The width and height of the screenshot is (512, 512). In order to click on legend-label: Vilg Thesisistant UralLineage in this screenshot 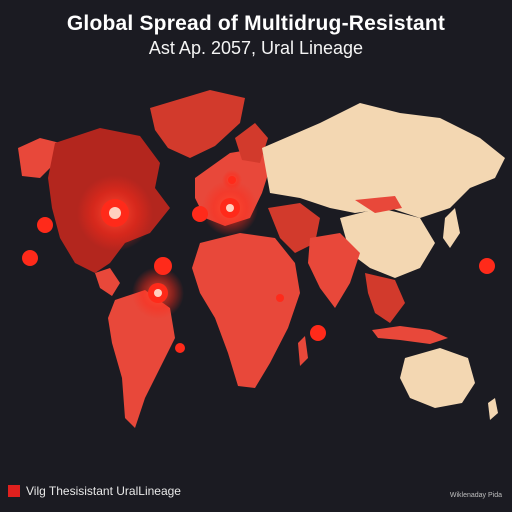, I will do `click(103, 491)`.